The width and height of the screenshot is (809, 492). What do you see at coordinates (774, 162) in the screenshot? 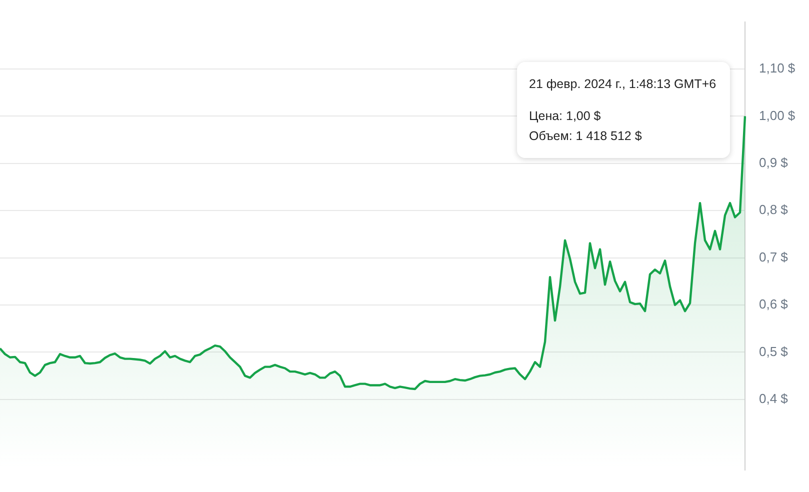
I see `y-tick-label: 0,9 $` at bounding box center [774, 162].